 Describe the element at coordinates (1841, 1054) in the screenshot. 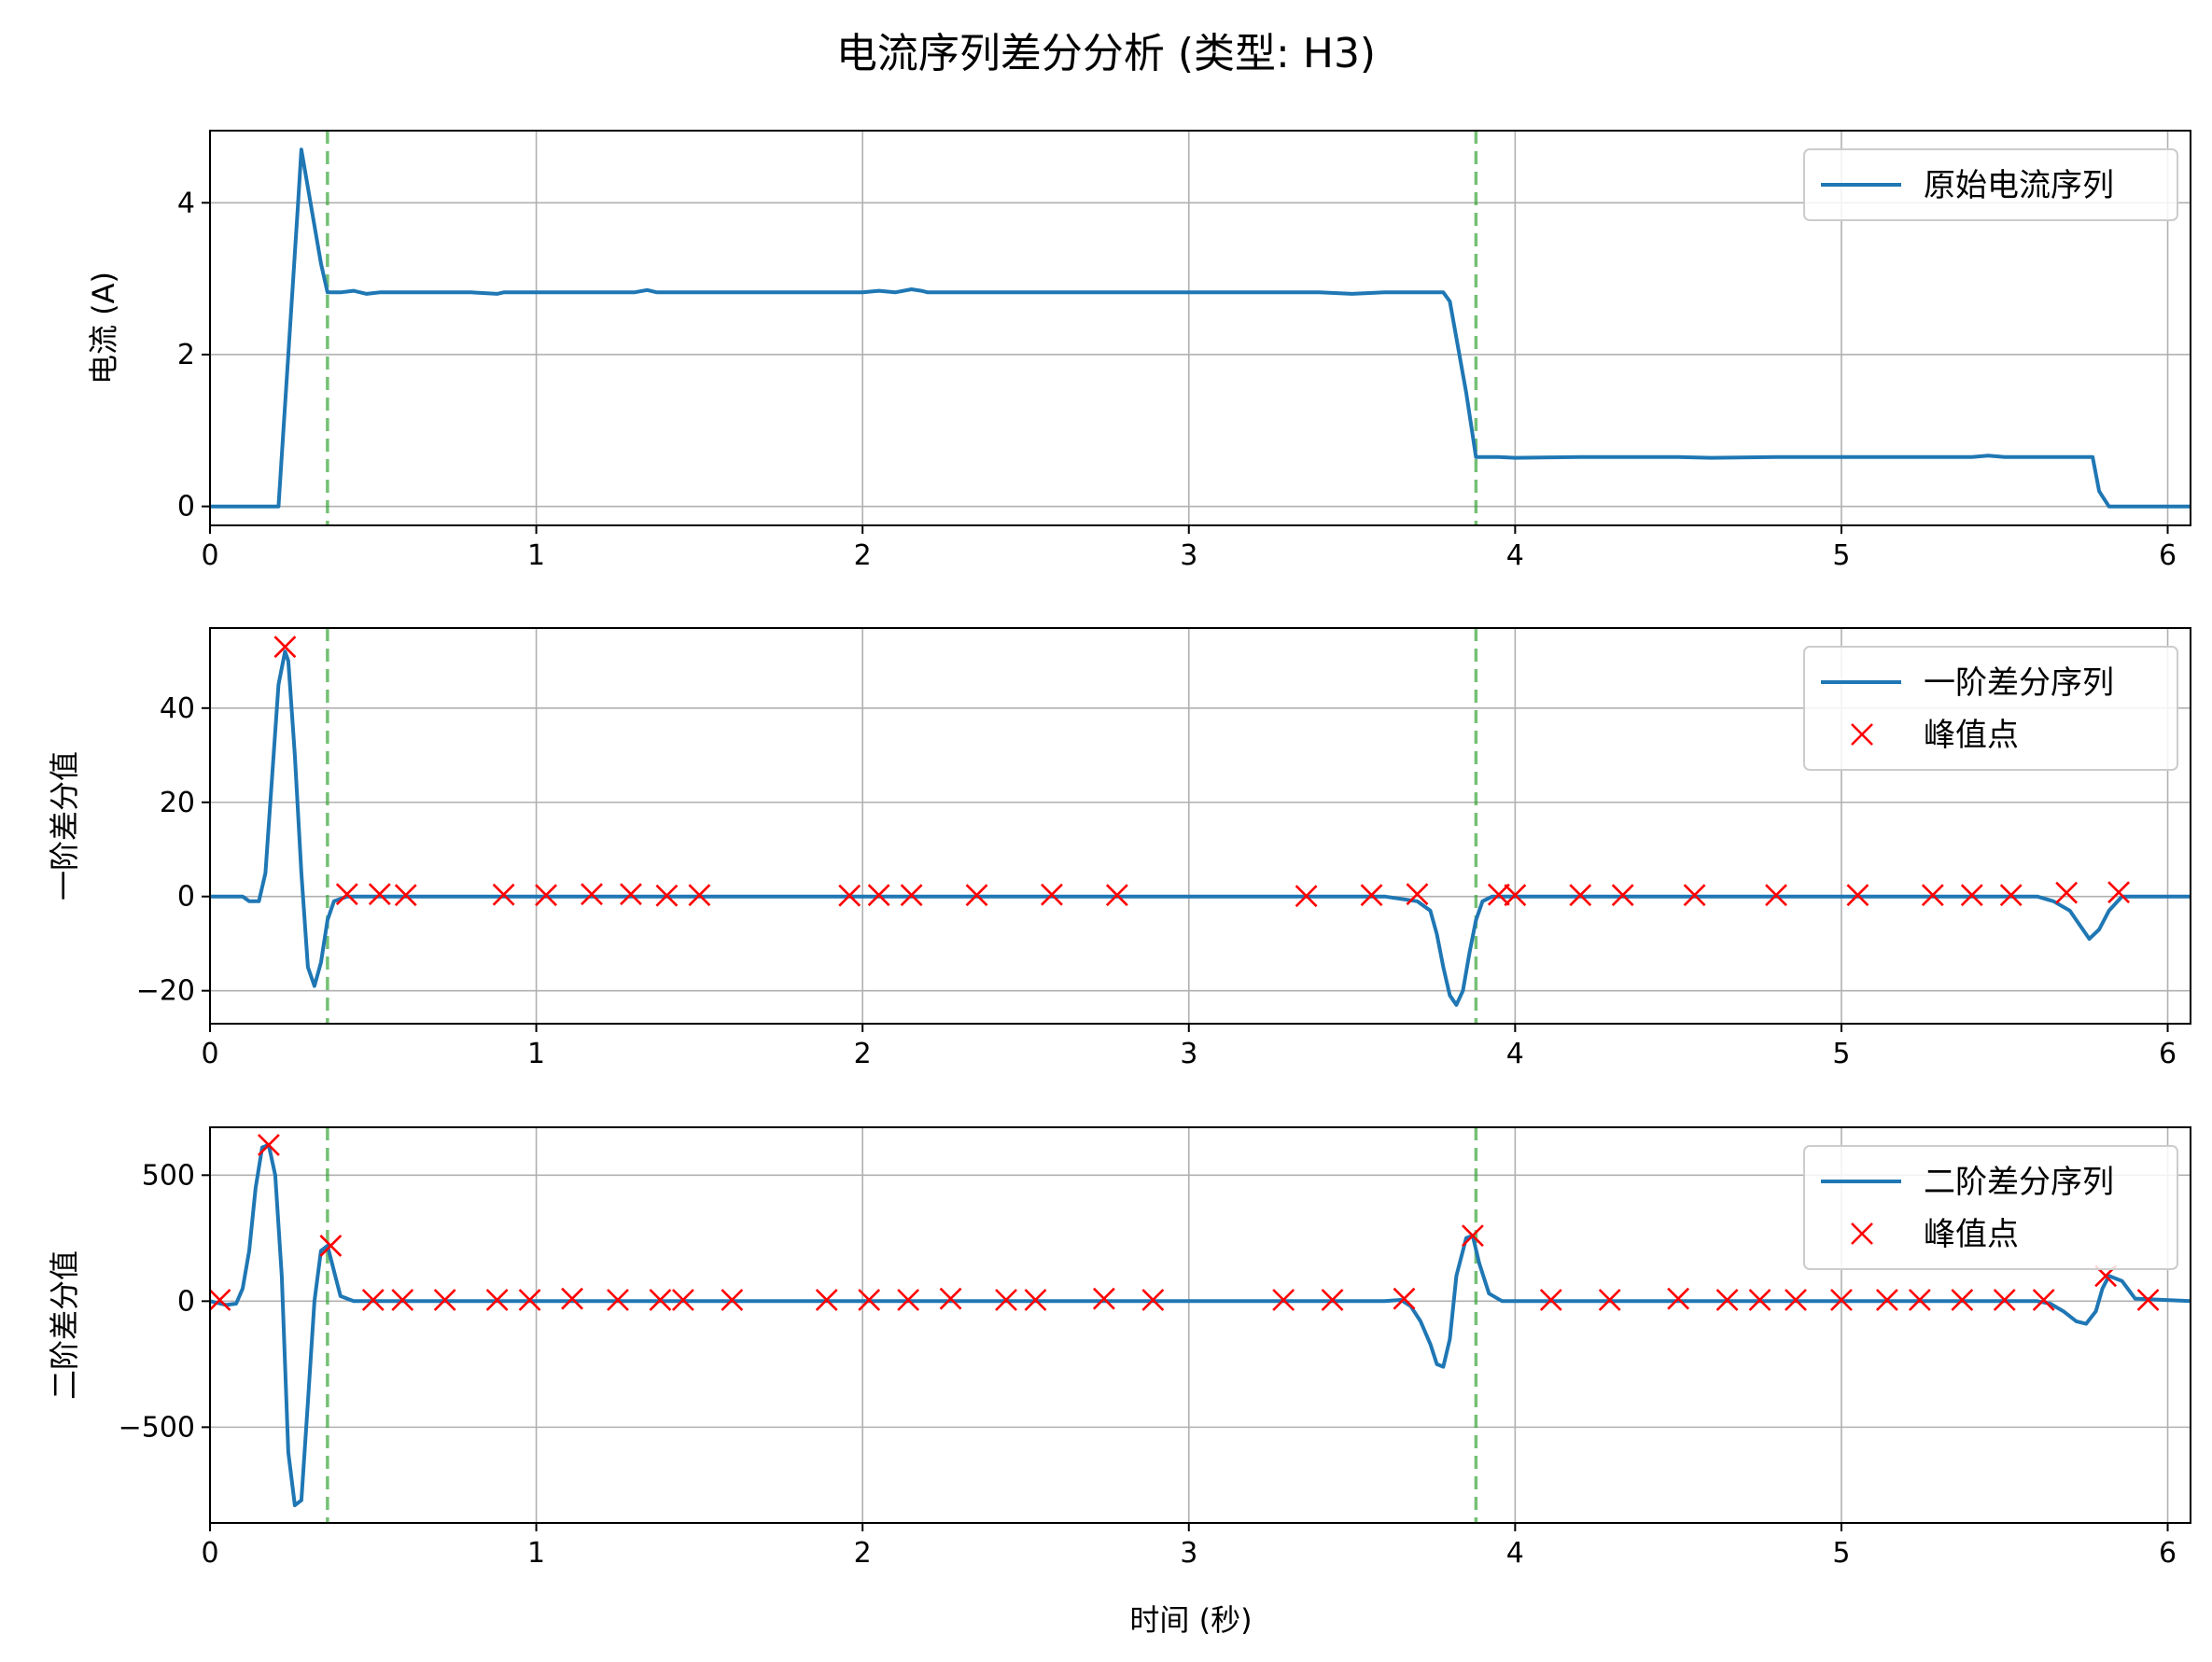

I see `x-tick-label: 5` at that location.